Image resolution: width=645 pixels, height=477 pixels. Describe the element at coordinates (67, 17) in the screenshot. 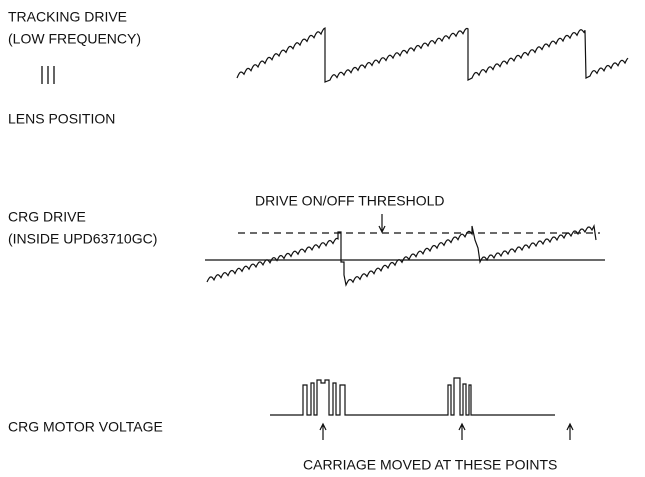

I see `label: TRACKING DRIVE` at that location.